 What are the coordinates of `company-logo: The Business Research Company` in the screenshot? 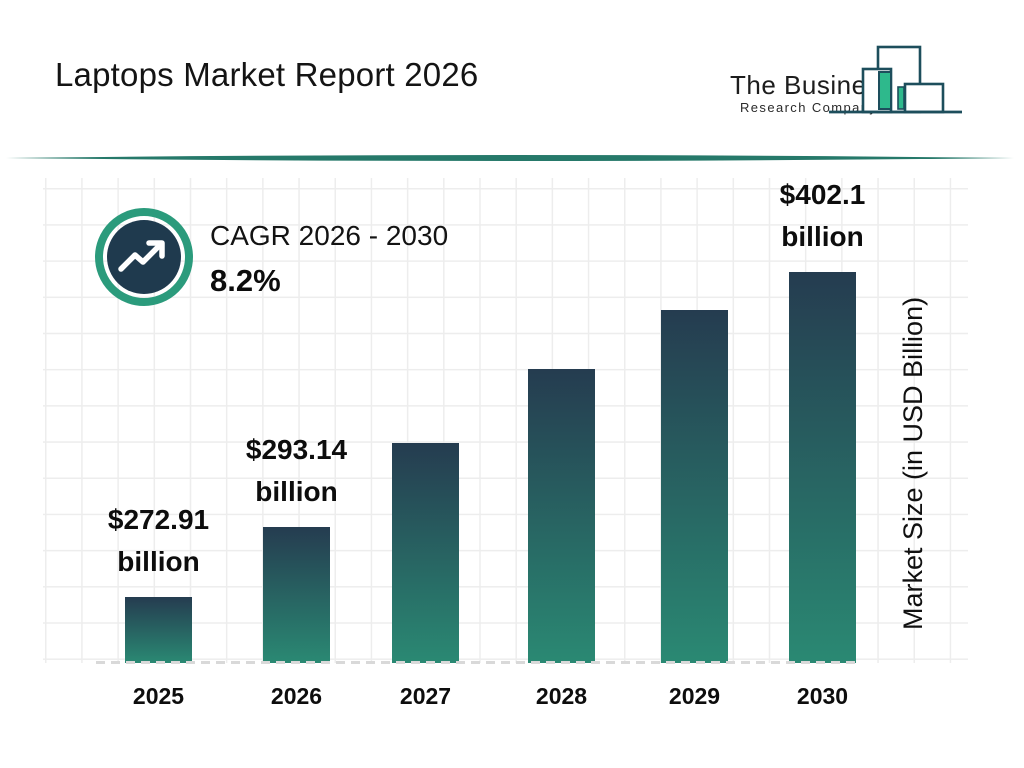 It's located at (848, 82).